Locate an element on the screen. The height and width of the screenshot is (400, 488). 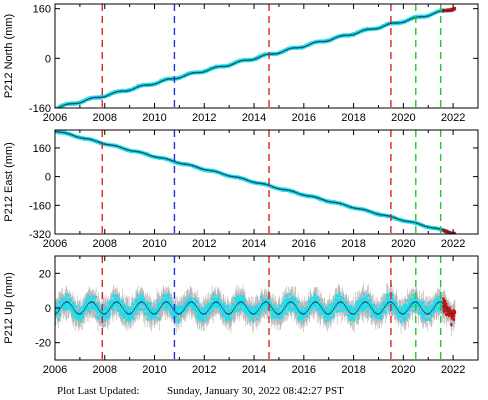
y-tick-label: -320 is located at coordinates (40, 235).